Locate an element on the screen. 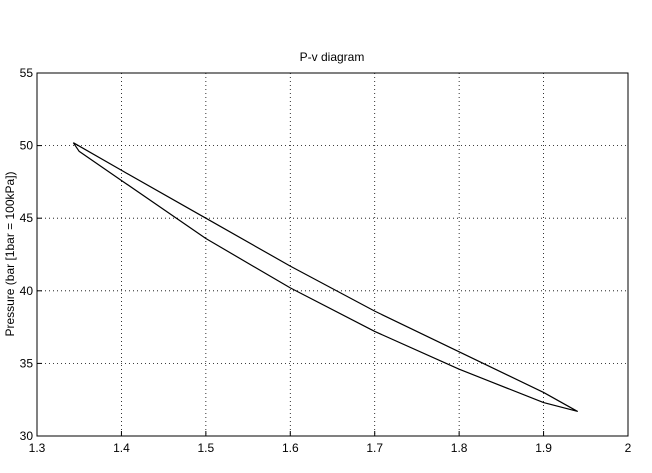 Image resolution: width=652 pixels, height=473 pixels. y-axis-label: Pressure (bar [1bar = 100kPa]) is located at coordinates (10, 253).